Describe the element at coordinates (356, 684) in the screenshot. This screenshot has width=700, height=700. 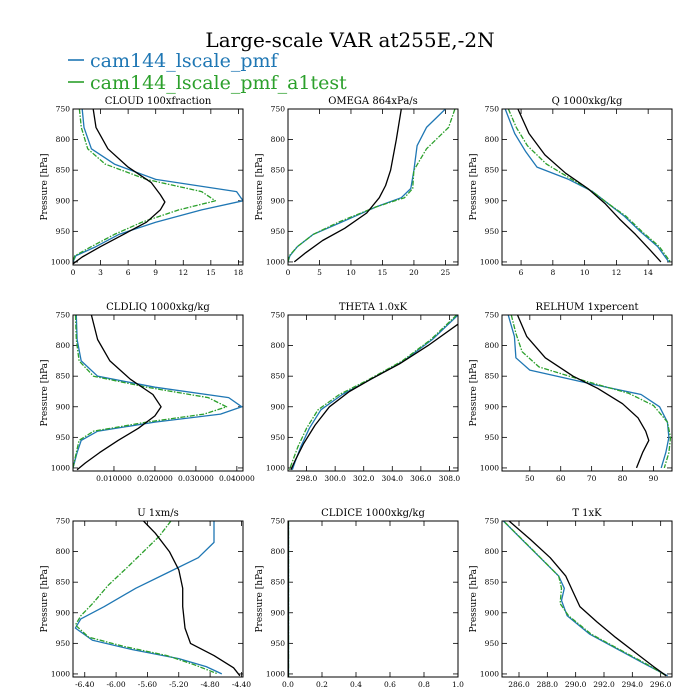
I see `x-tick-label: 0.4` at that location.